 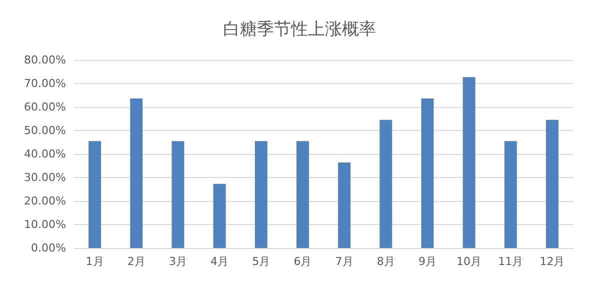 What do you see at coordinates (45, 83) in the screenshot?
I see `y-tick-label: 70.00%` at bounding box center [45, 83].